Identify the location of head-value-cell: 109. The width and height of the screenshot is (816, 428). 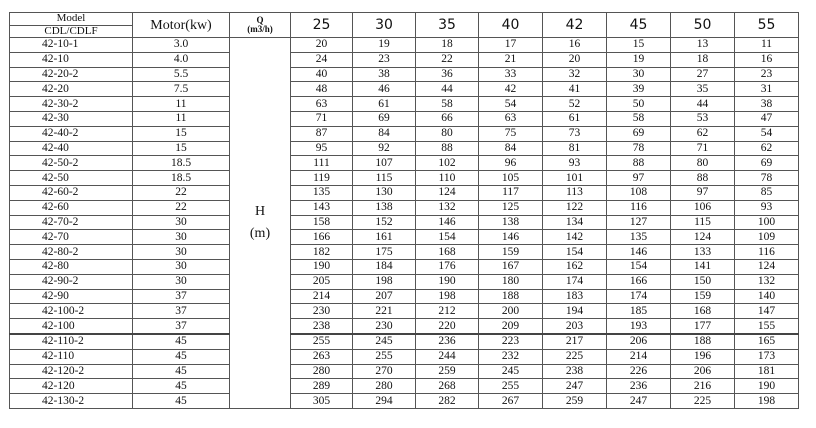
(766, 237).